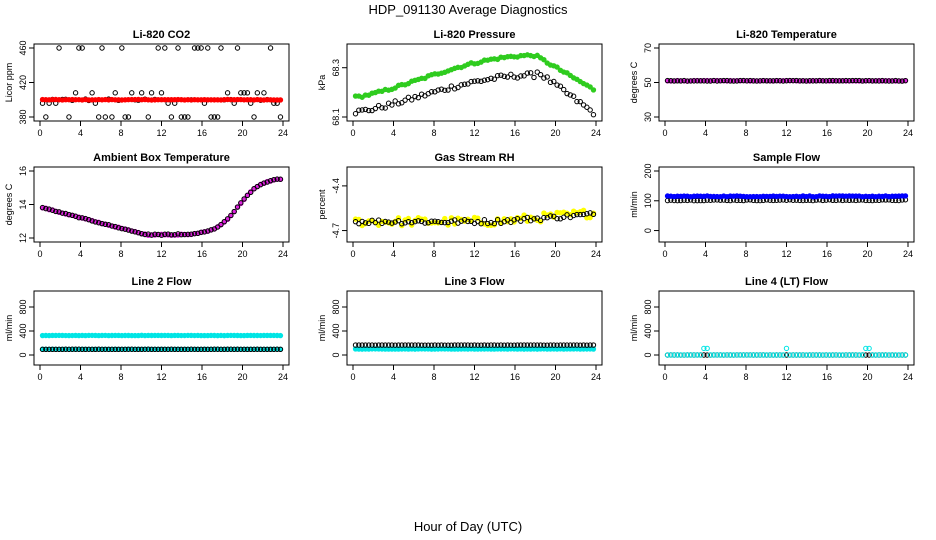 The height and width of the screenshot is (540, 936). I want to click on x-tick-label: 24, so click(283, 377).